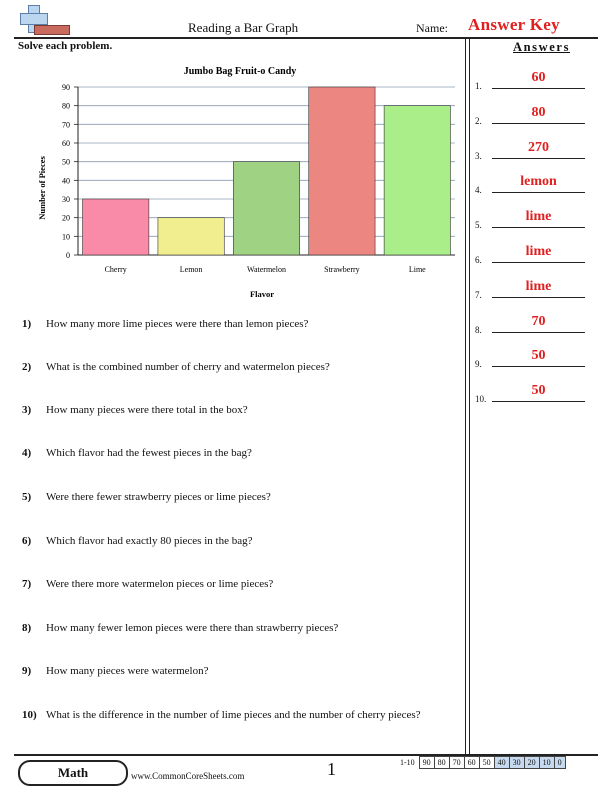 This screenshot has height=792, width=612. I want to click on x-tick-label: Lime, so click(417, 269).